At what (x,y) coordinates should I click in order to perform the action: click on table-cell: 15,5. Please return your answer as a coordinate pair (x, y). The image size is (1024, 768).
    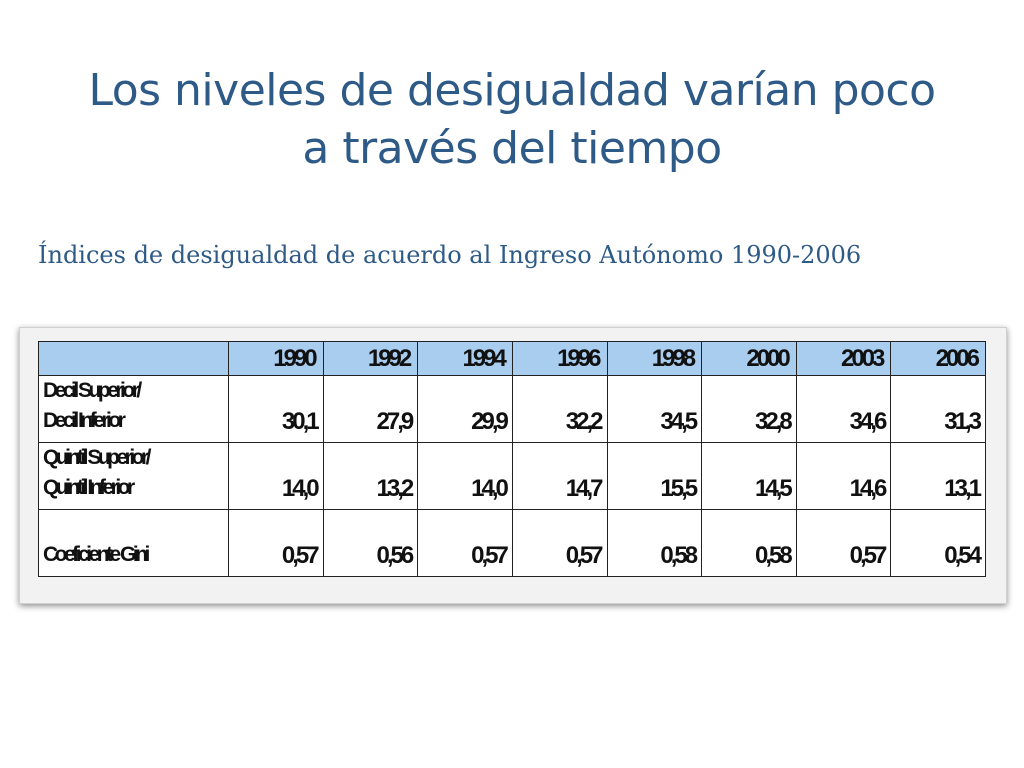
    Looking at the image, I should click on (654, 476).